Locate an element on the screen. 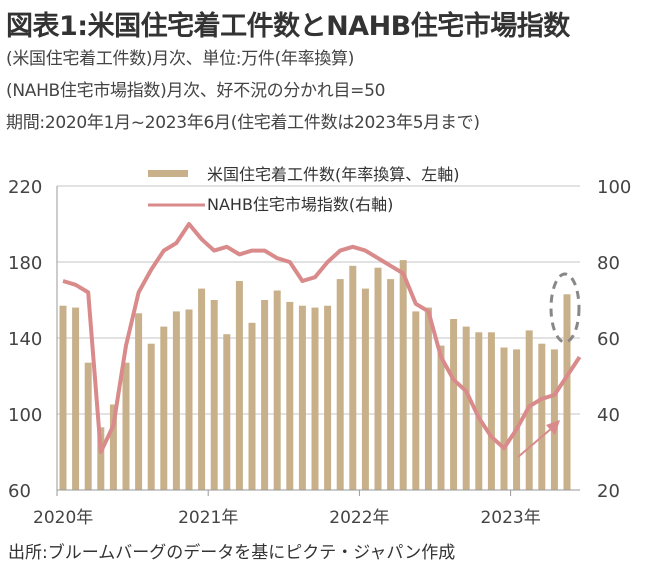 This screenshot has width=646, height=568. subtitle-period: 期間:2020年1月~2023年6月(住宅着工件数は2023年5月まで) is located at coordinates (243, 123).